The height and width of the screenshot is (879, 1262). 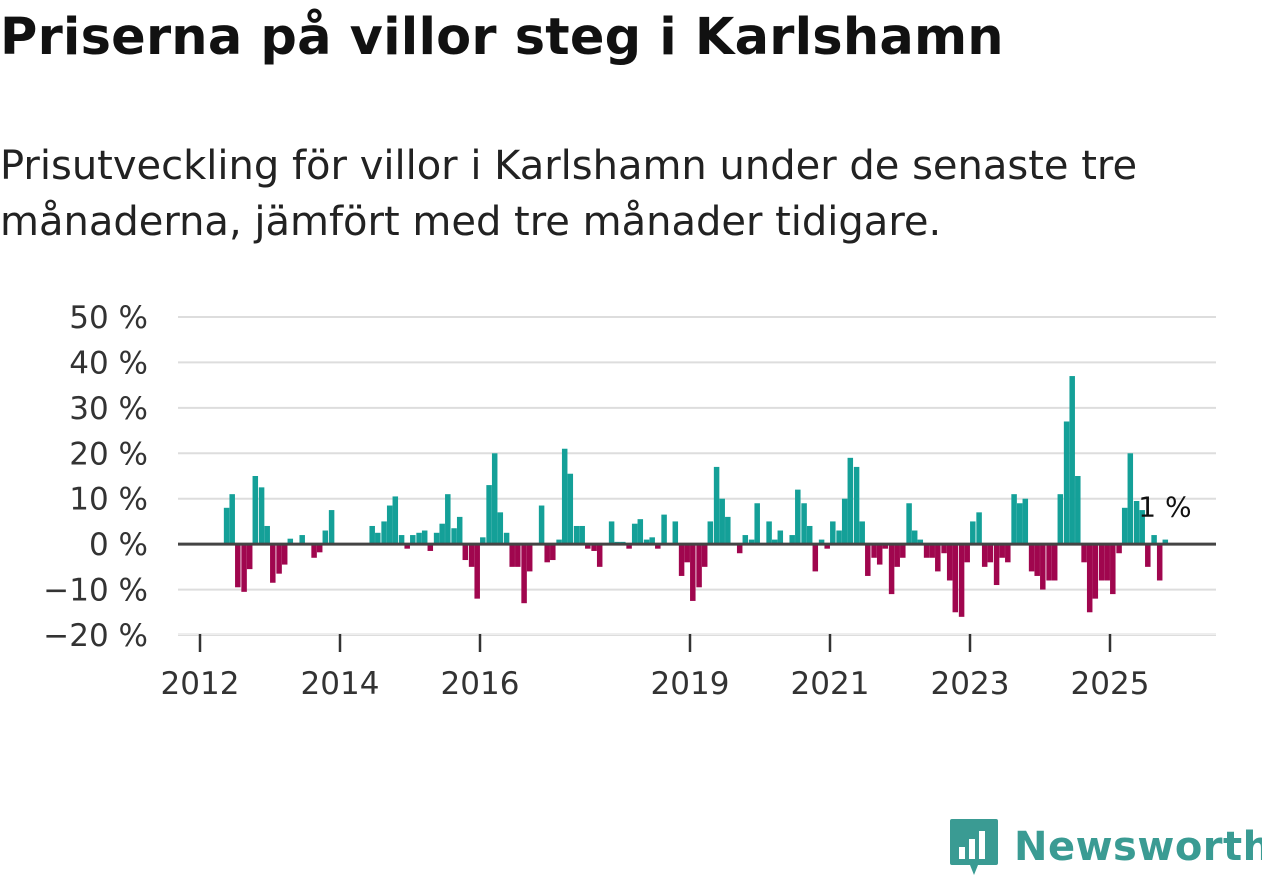 I want to click on x-tick-label: 2014, so click(x=340, y=684).